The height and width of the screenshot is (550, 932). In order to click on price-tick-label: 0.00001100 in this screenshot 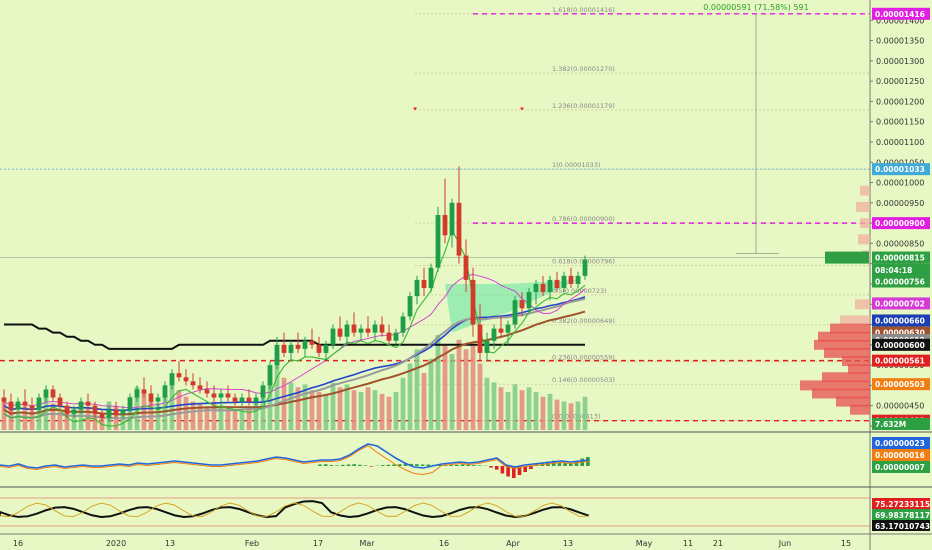, I will do `click(900, 142)`.